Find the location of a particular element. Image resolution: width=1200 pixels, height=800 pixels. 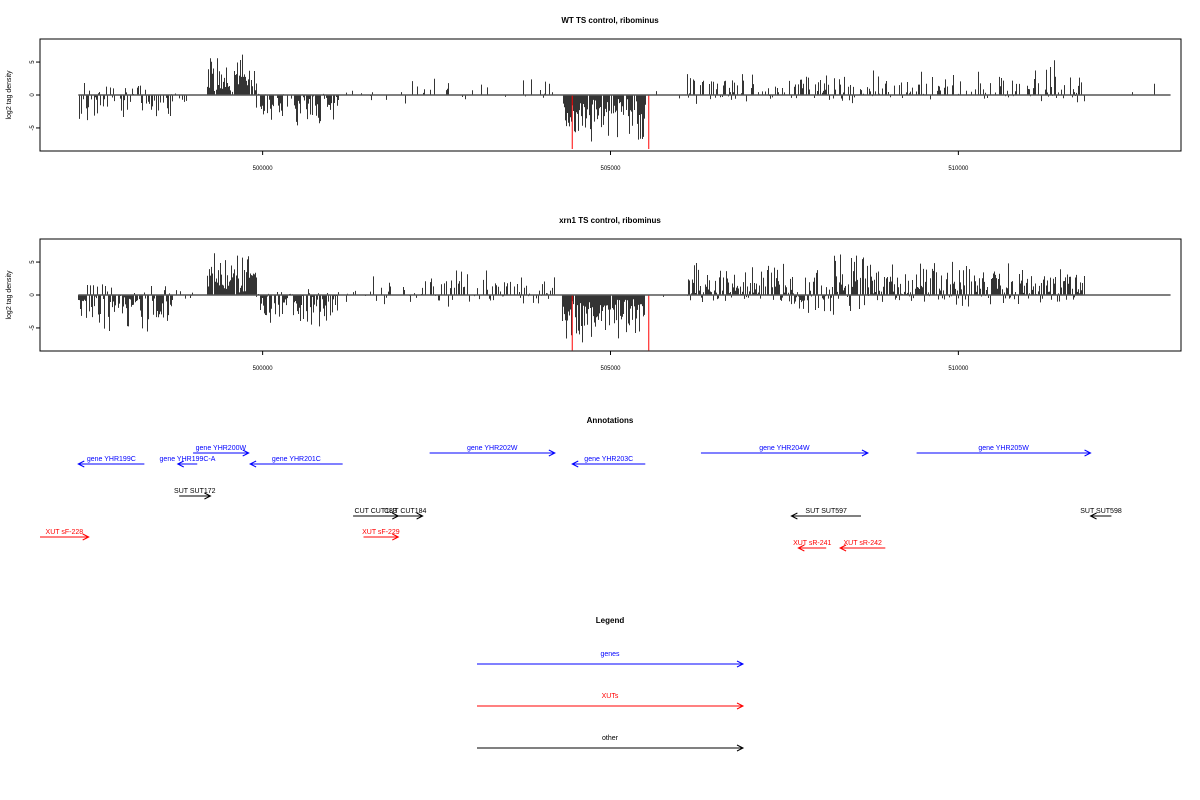

annotation-label: gene YHR200W is located at coordinates (221, 448).